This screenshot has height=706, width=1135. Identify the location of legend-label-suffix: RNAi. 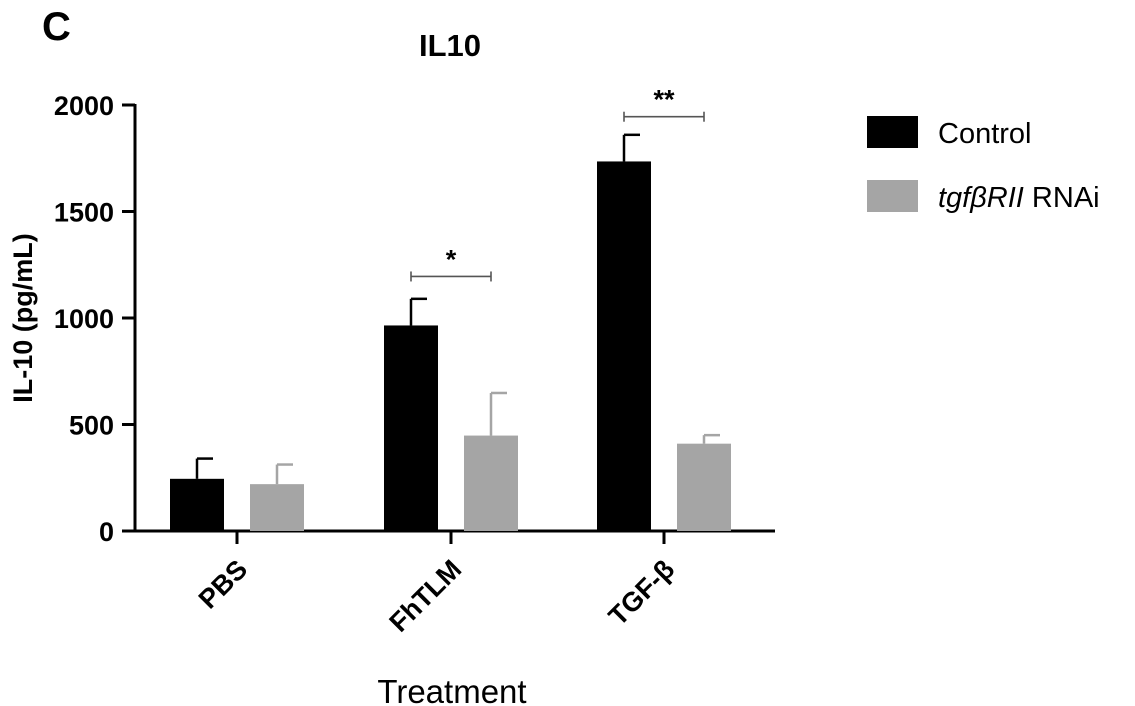
(1062, 198).